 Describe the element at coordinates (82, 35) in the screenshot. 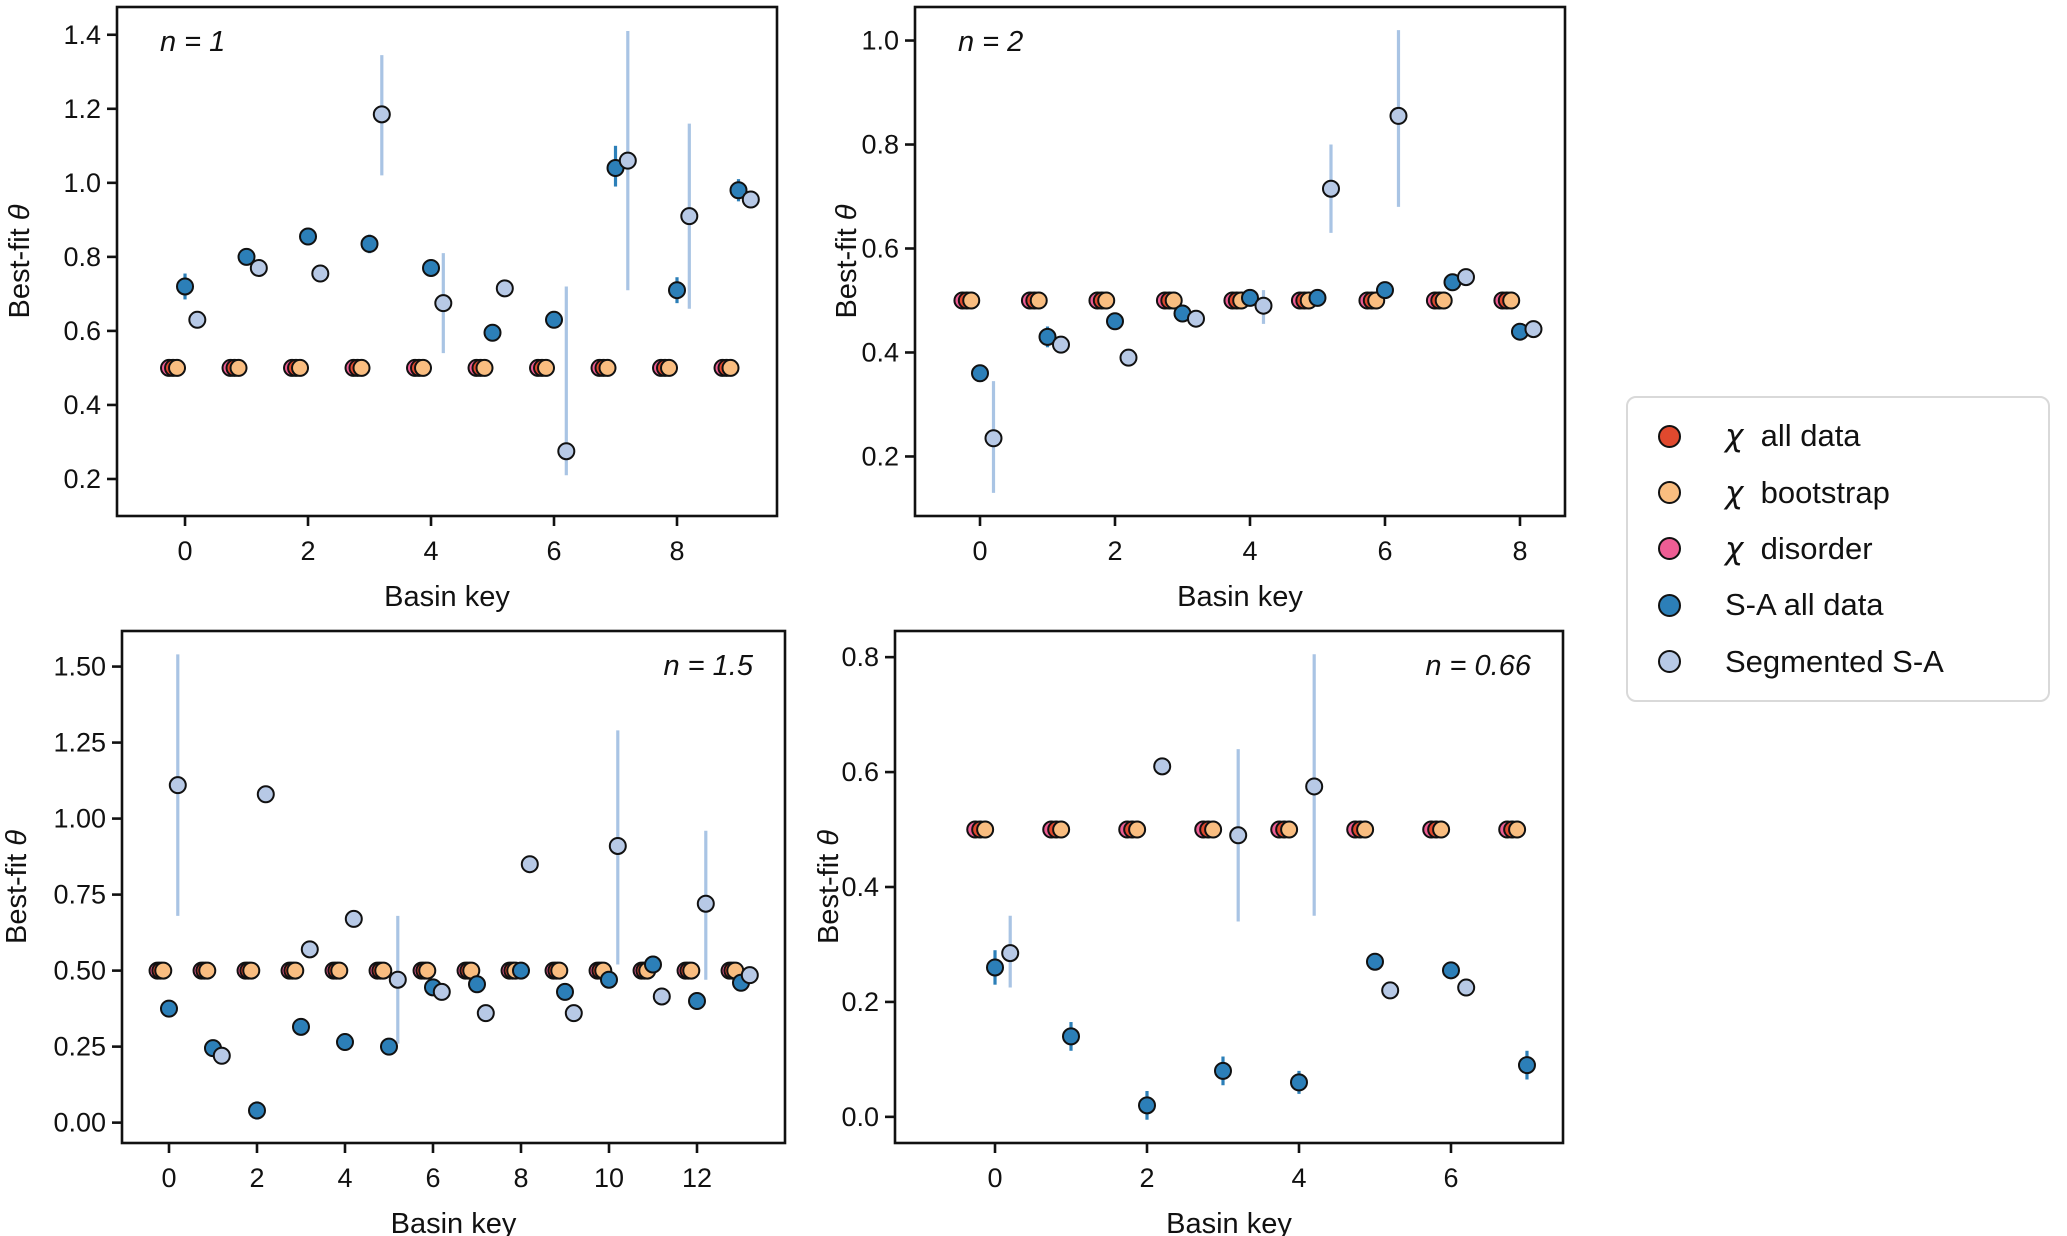

I see `y-tick-label: 1.4` at that location.